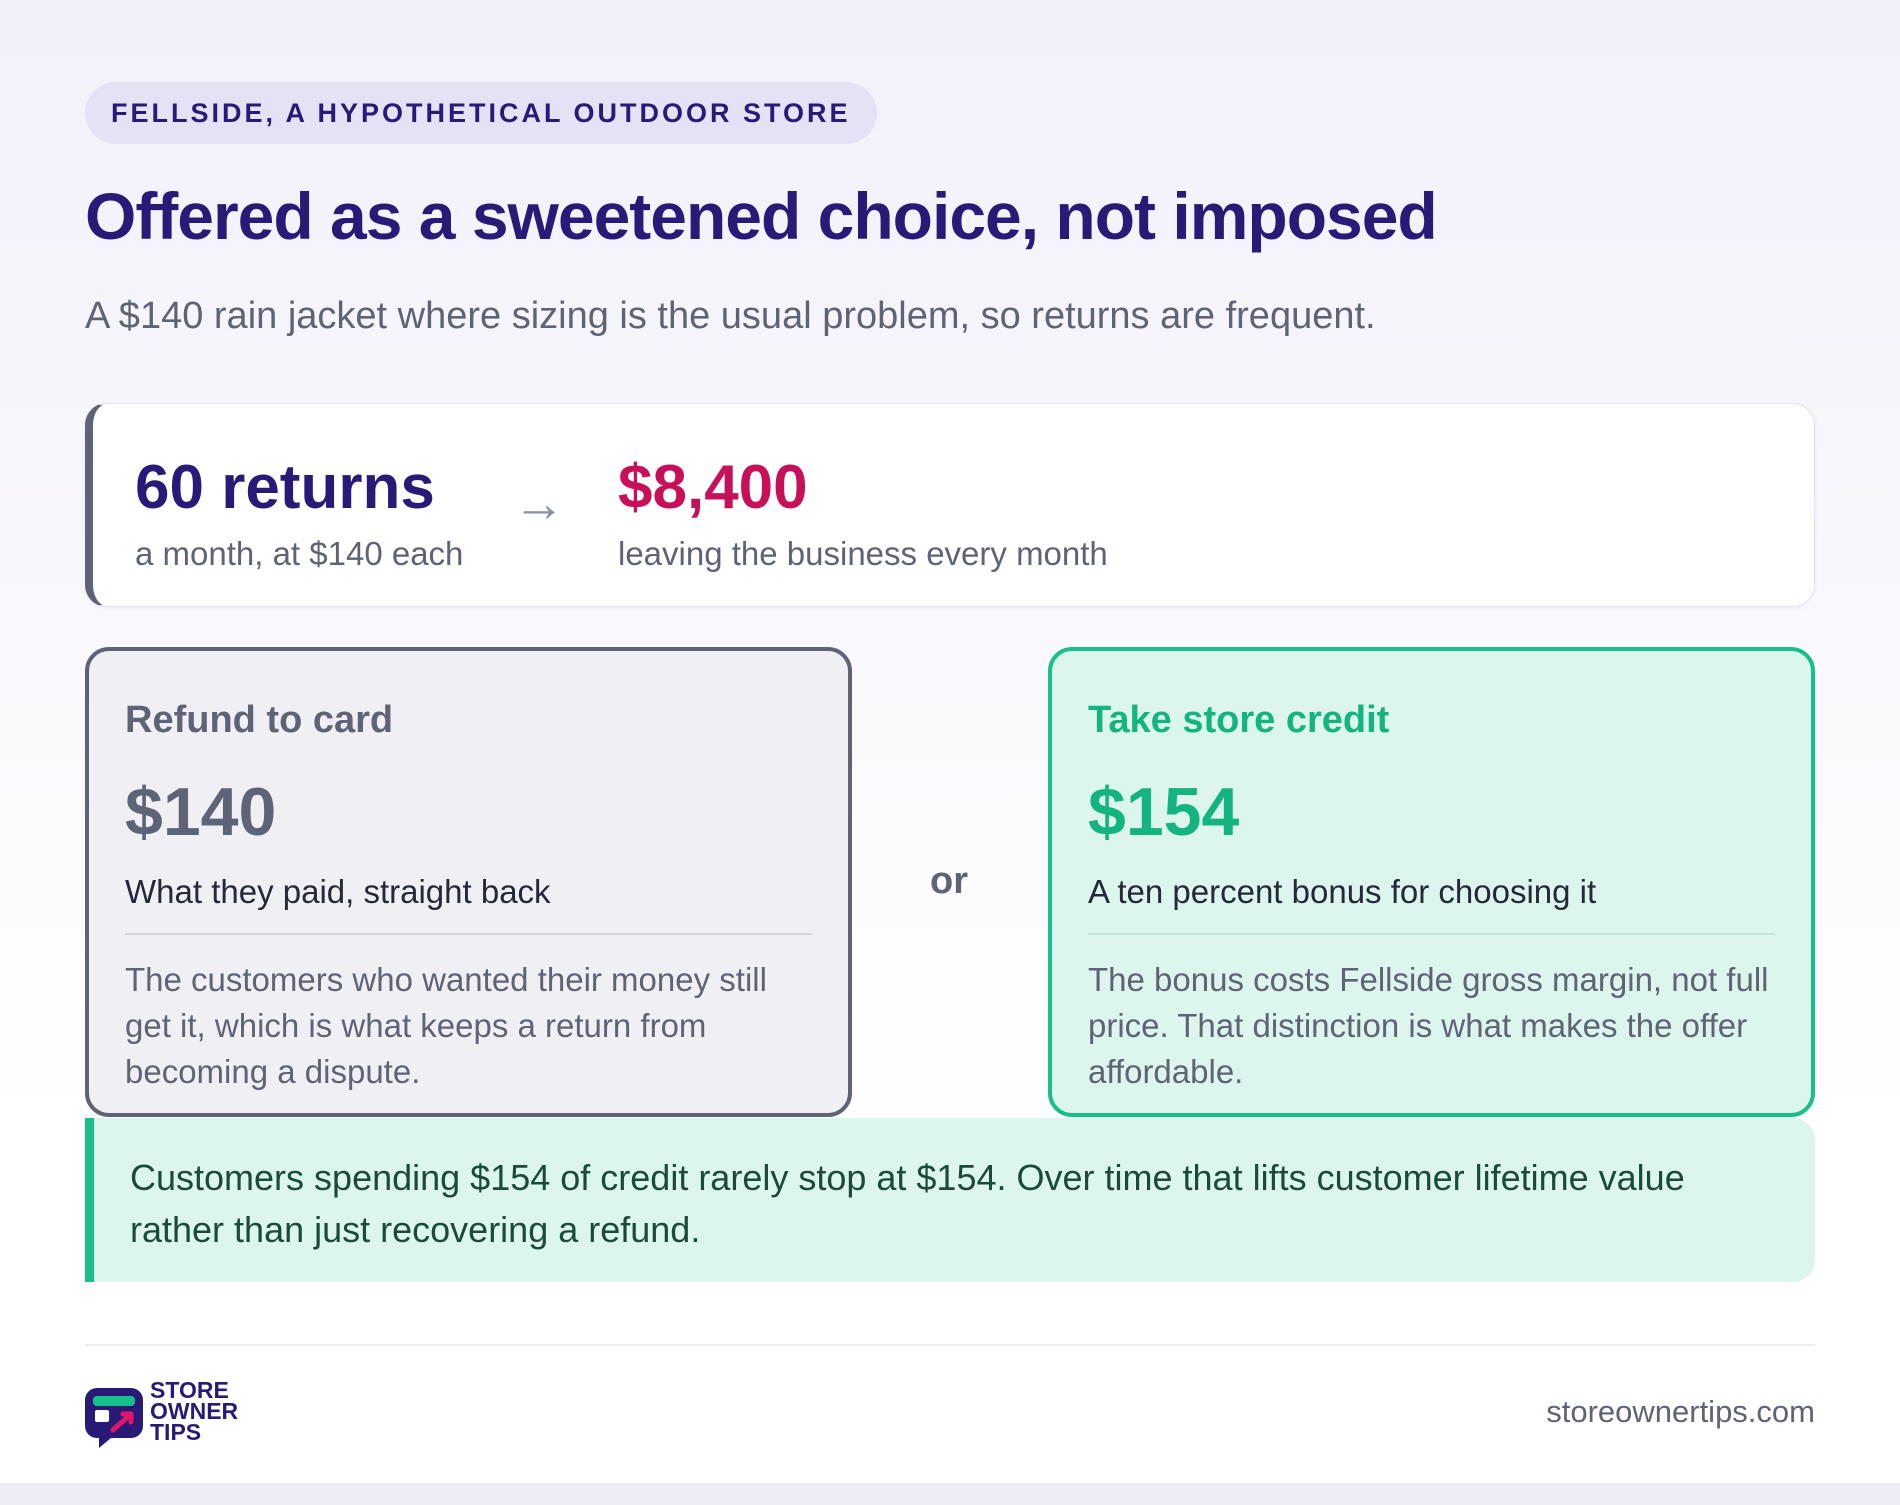  What do you see at coordinates (950, 1494) in the screenshot?
I see `bottom-band` at bounding box center [950, 1494].